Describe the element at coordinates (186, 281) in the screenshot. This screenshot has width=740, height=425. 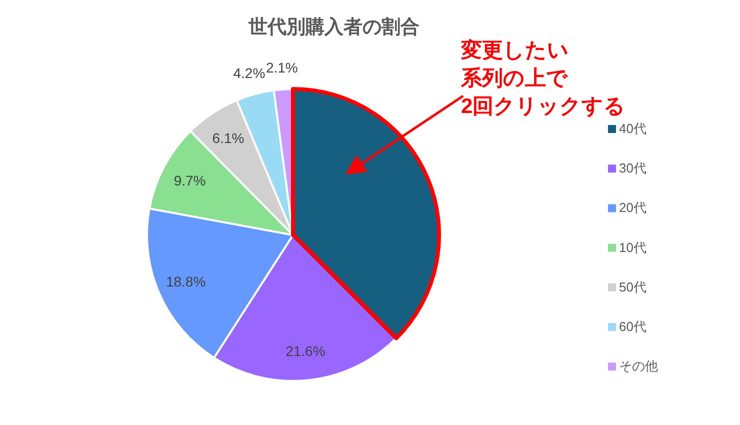
I see `data-label: 18.8%` at that location.